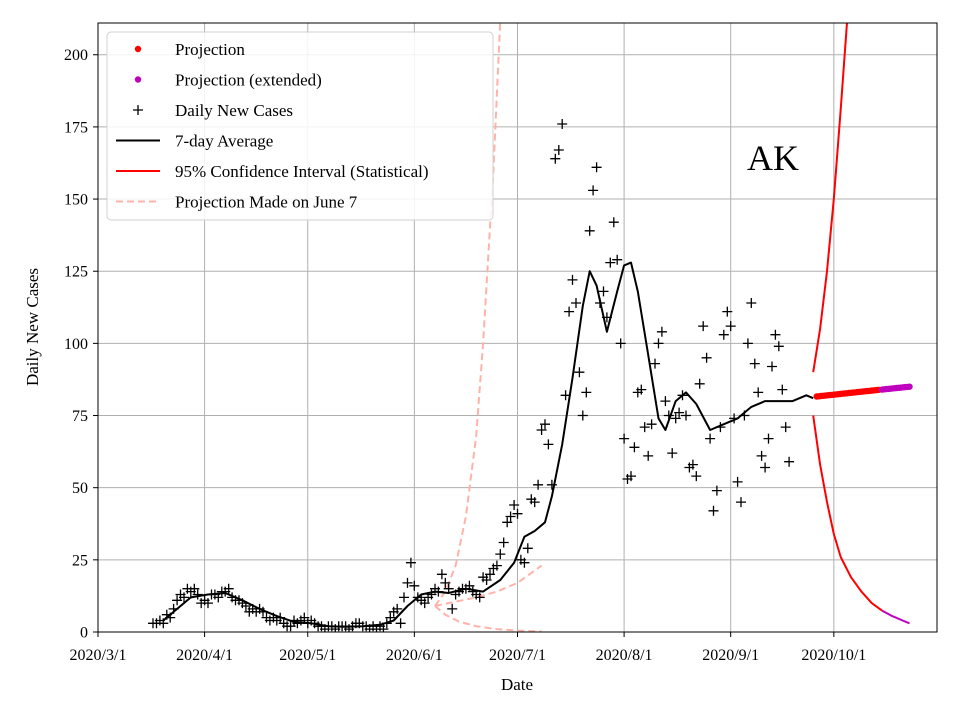 This screenshot has height=720, width=960. What do you see at coordinates (138, 49) in the screenshot?
I see `legend-marker-projection` at bounding box center [138, 49].